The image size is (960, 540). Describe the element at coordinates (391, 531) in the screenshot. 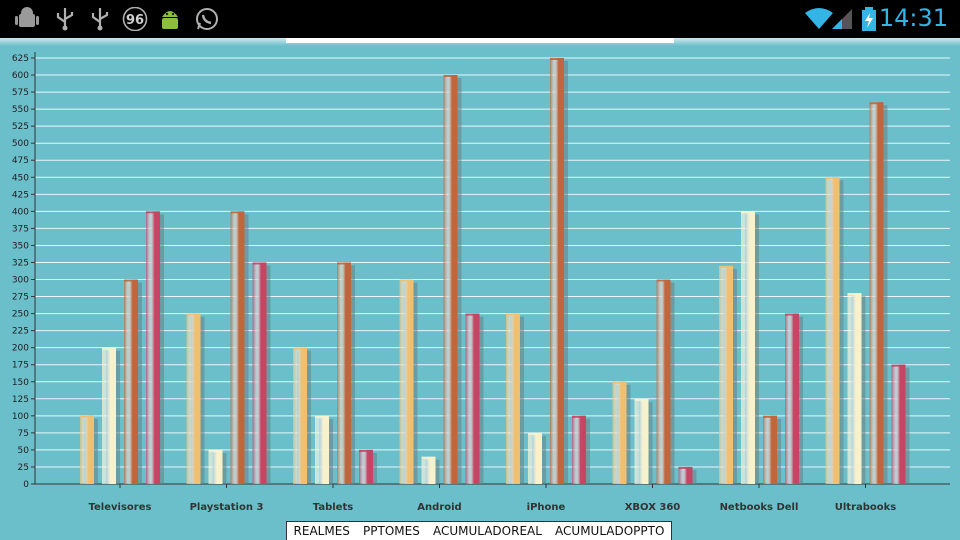

I see `legend-item-pptomes: PPTOMES` at that location.